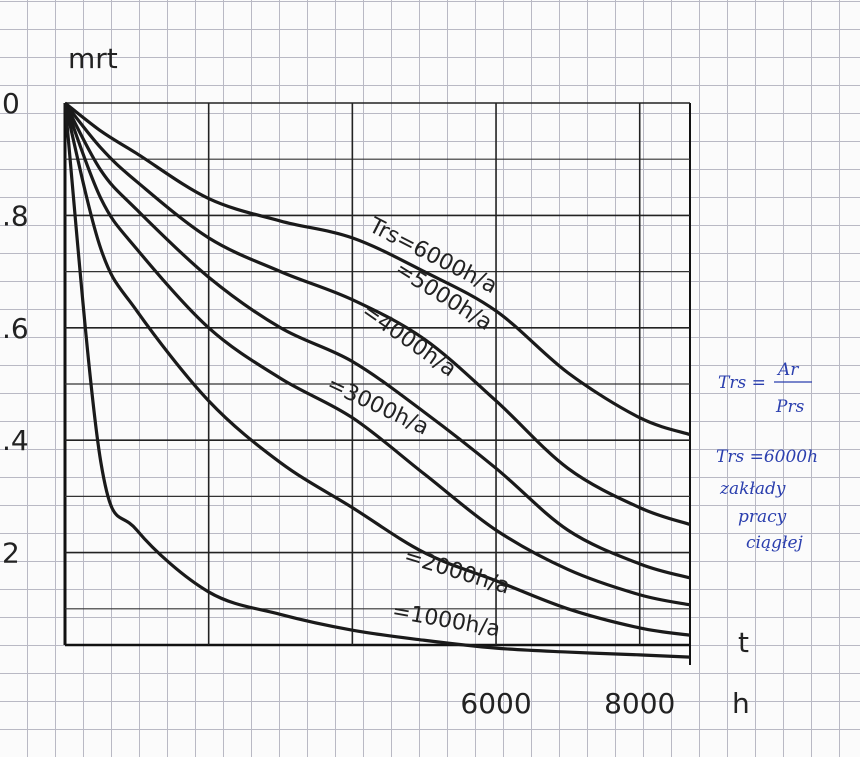  What do you see at coordinates (15, 440) in the screenshot?
I see `y-tick-label: .4` at bounding box center [15, 440].